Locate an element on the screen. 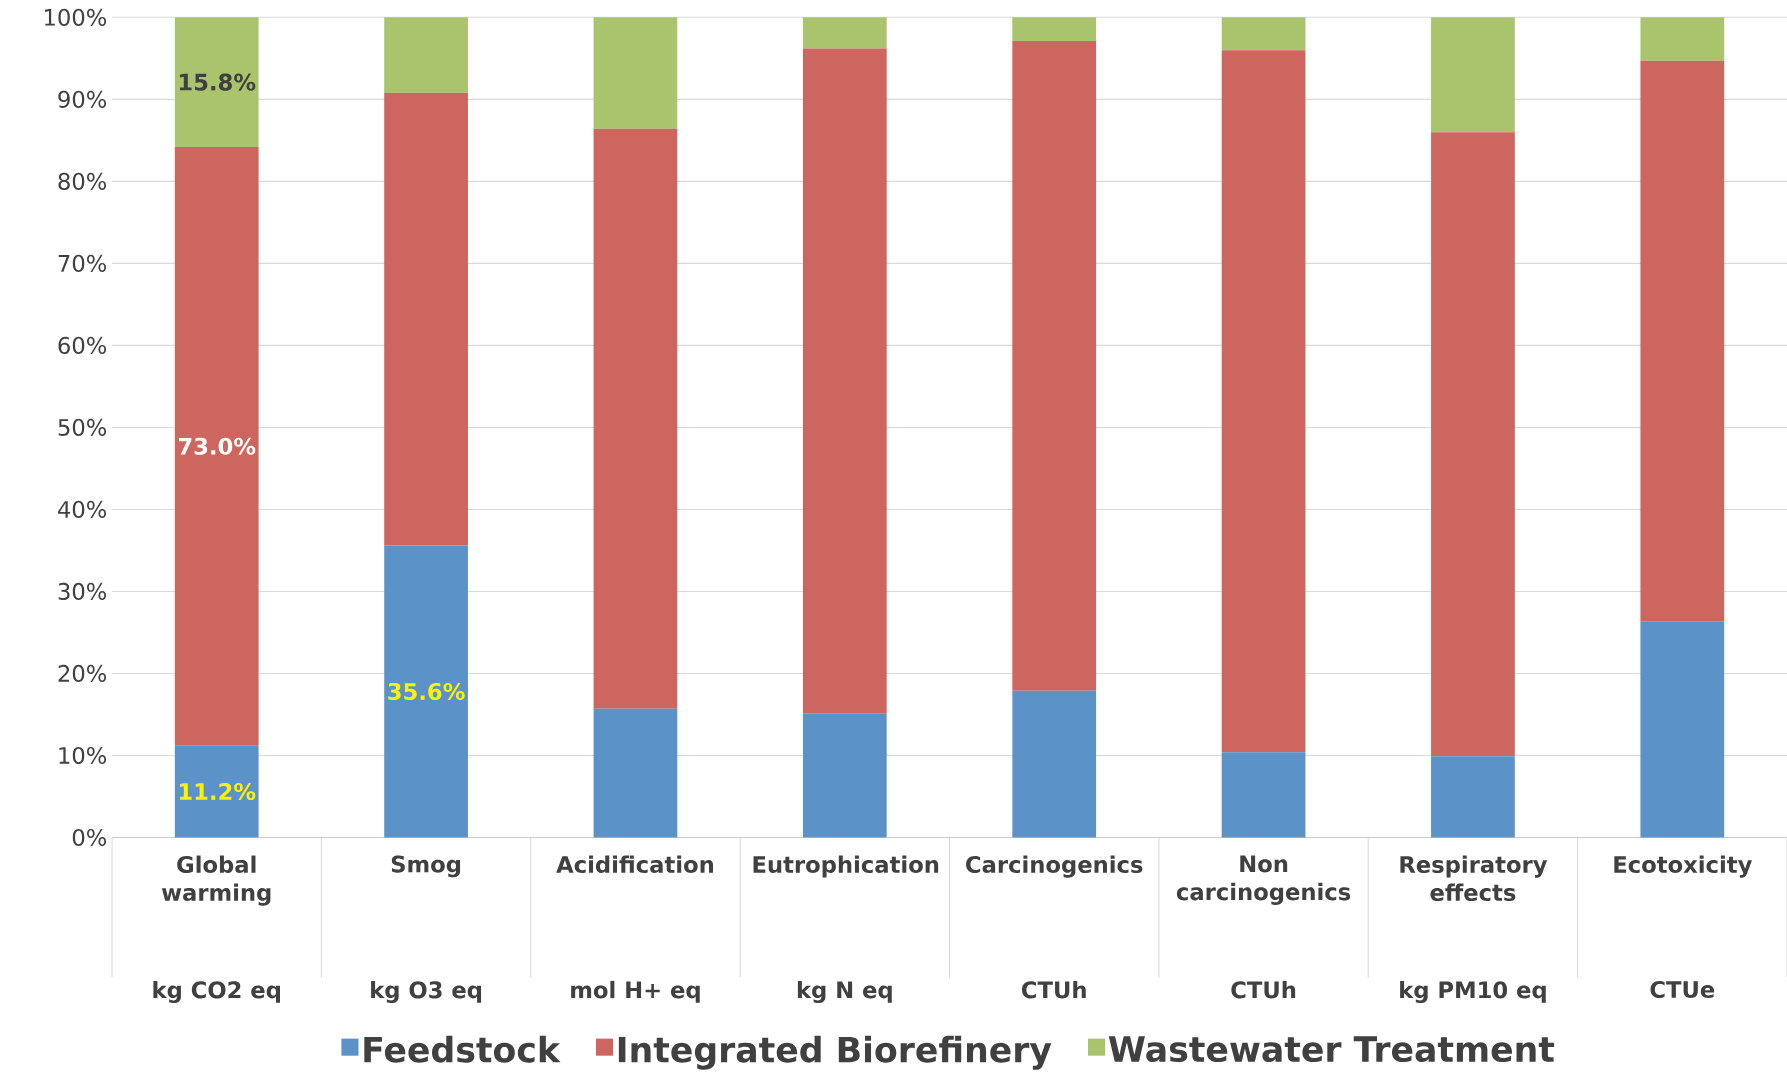  x-tick-label: Non carcinogenics is located at coordinates (1263, 880).